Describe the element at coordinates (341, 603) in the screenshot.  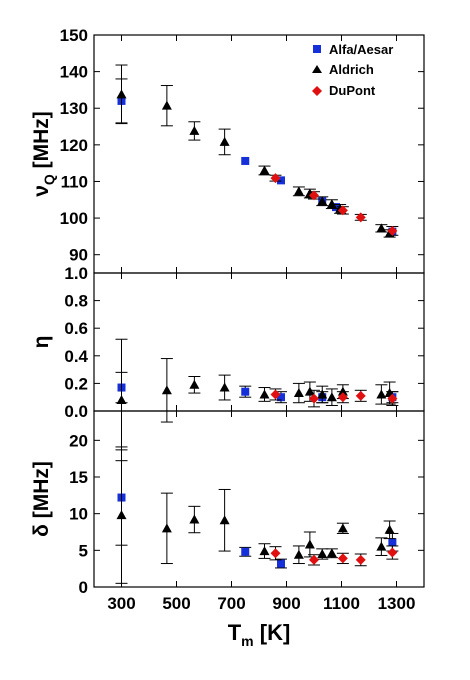
I see `x-tick-label: 1100` at that location.